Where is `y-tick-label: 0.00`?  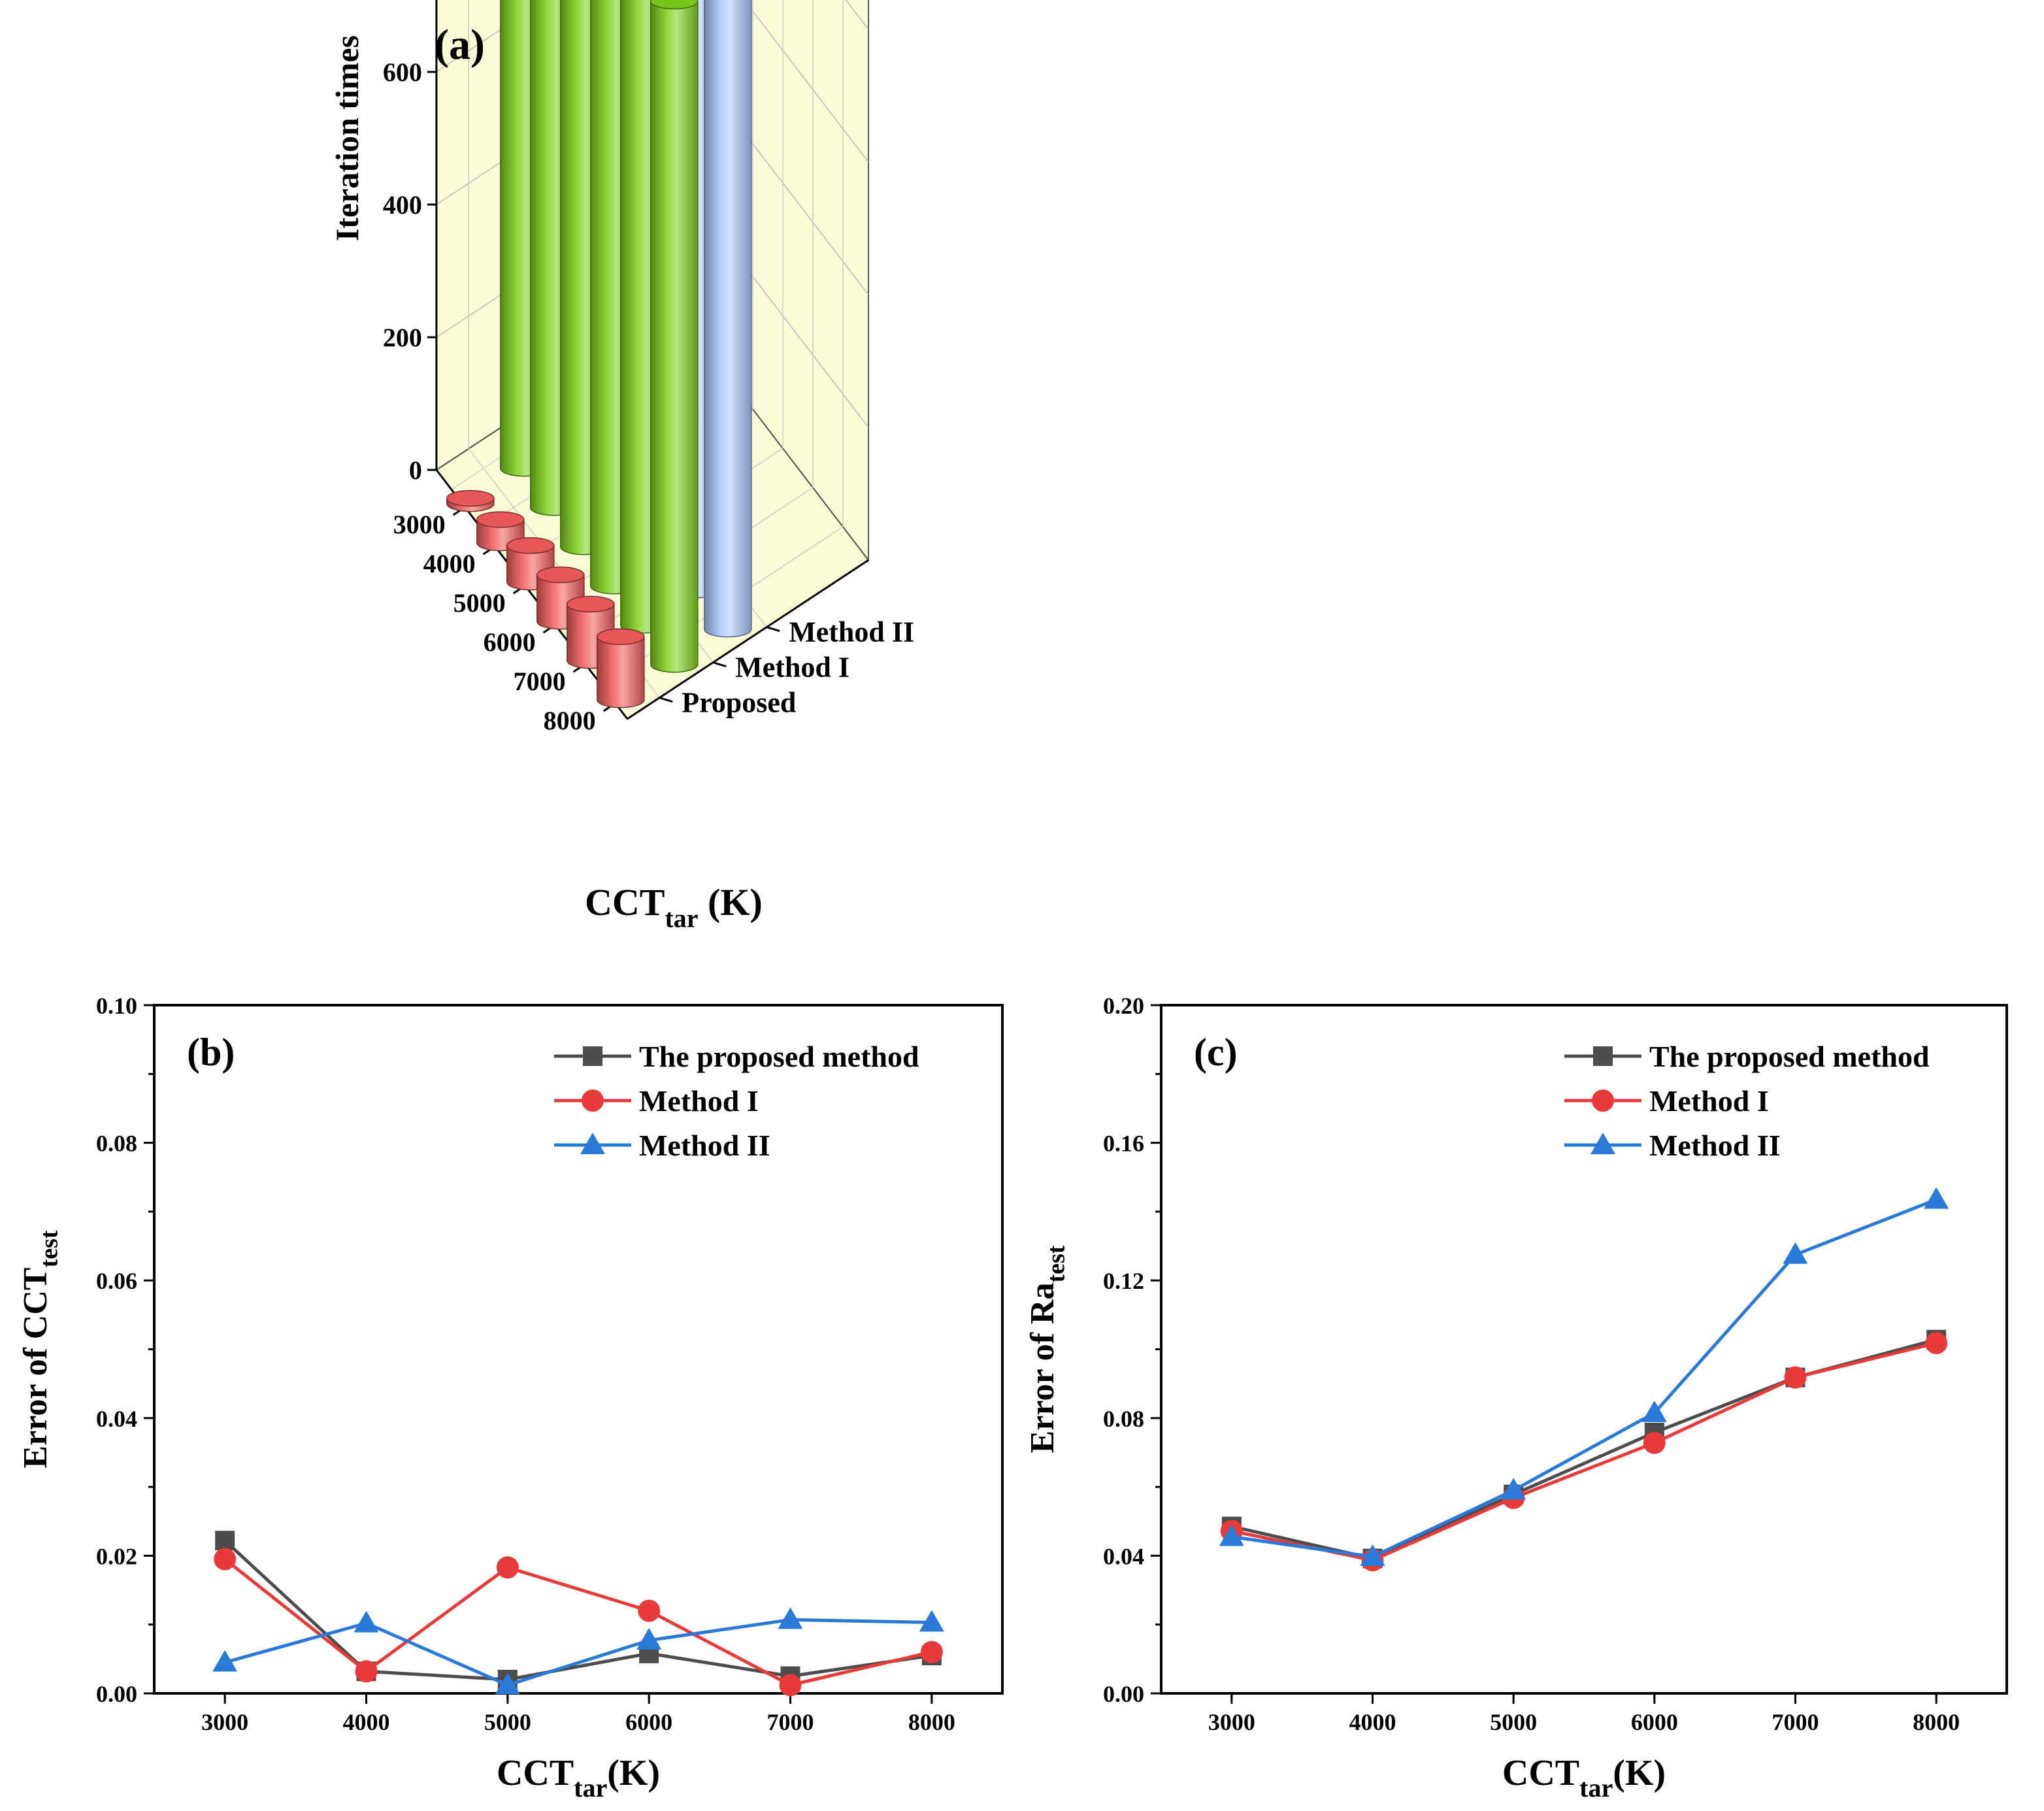
y-tick-label: 0.00 is located at coordinates (1123, 1694).